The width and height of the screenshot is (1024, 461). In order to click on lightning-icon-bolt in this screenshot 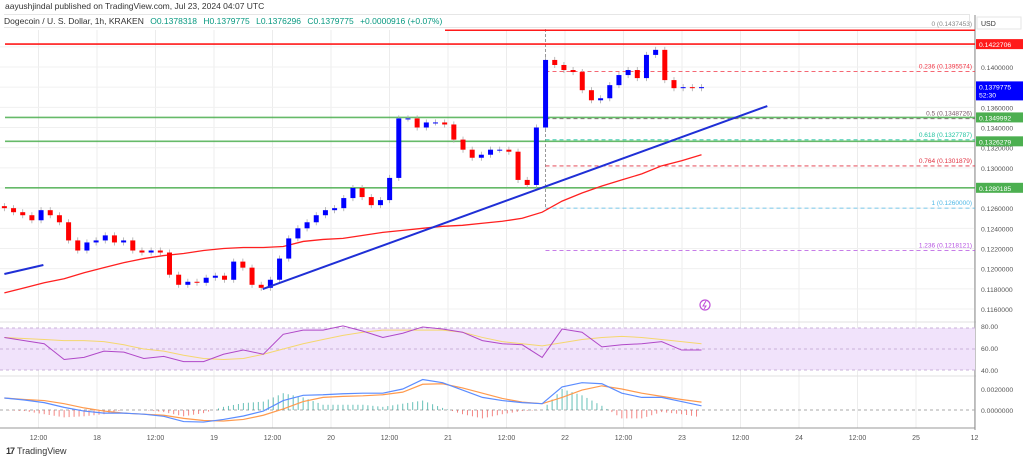, I will do `click(704, 305)`.